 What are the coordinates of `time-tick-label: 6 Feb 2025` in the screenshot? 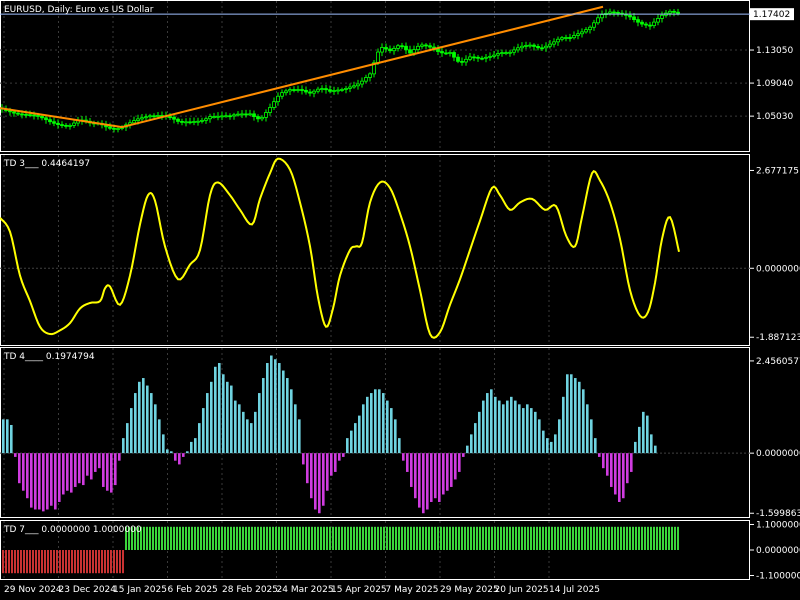 It's located at (193, 590).